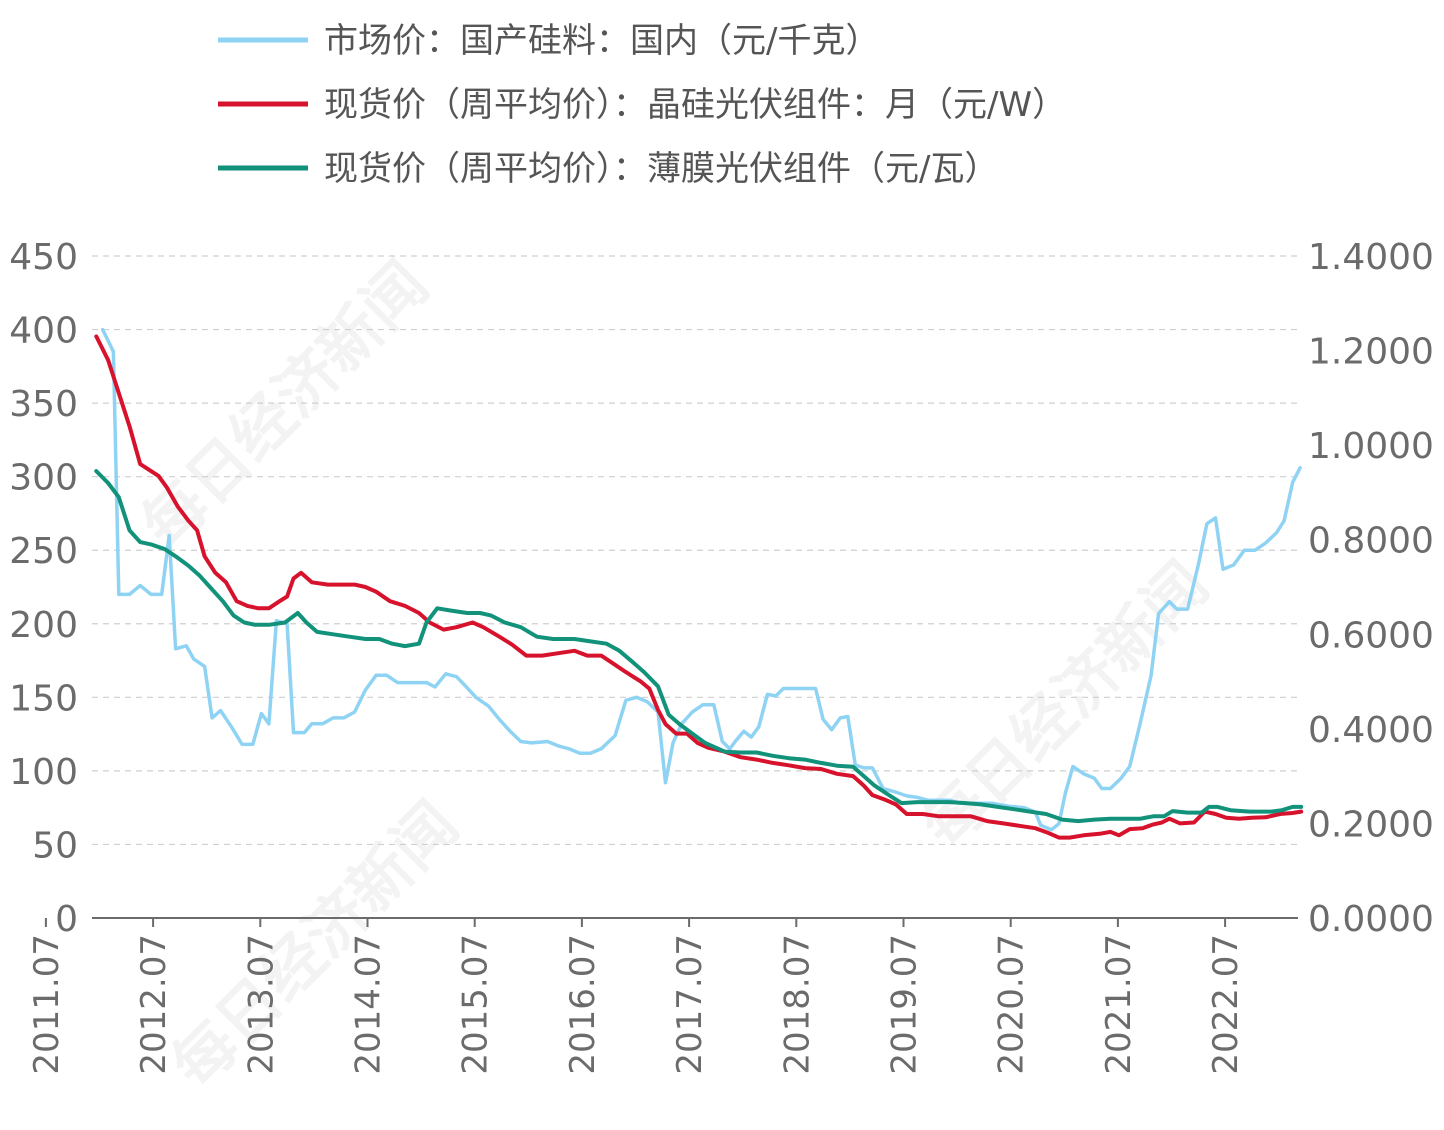 The width and height of the screenshot is (1444, 1130). What do you see at coordinates (905, 1004) in the screenshot?
I see `x-tick-label: 2019.07` at bounding box center [905, 1004].